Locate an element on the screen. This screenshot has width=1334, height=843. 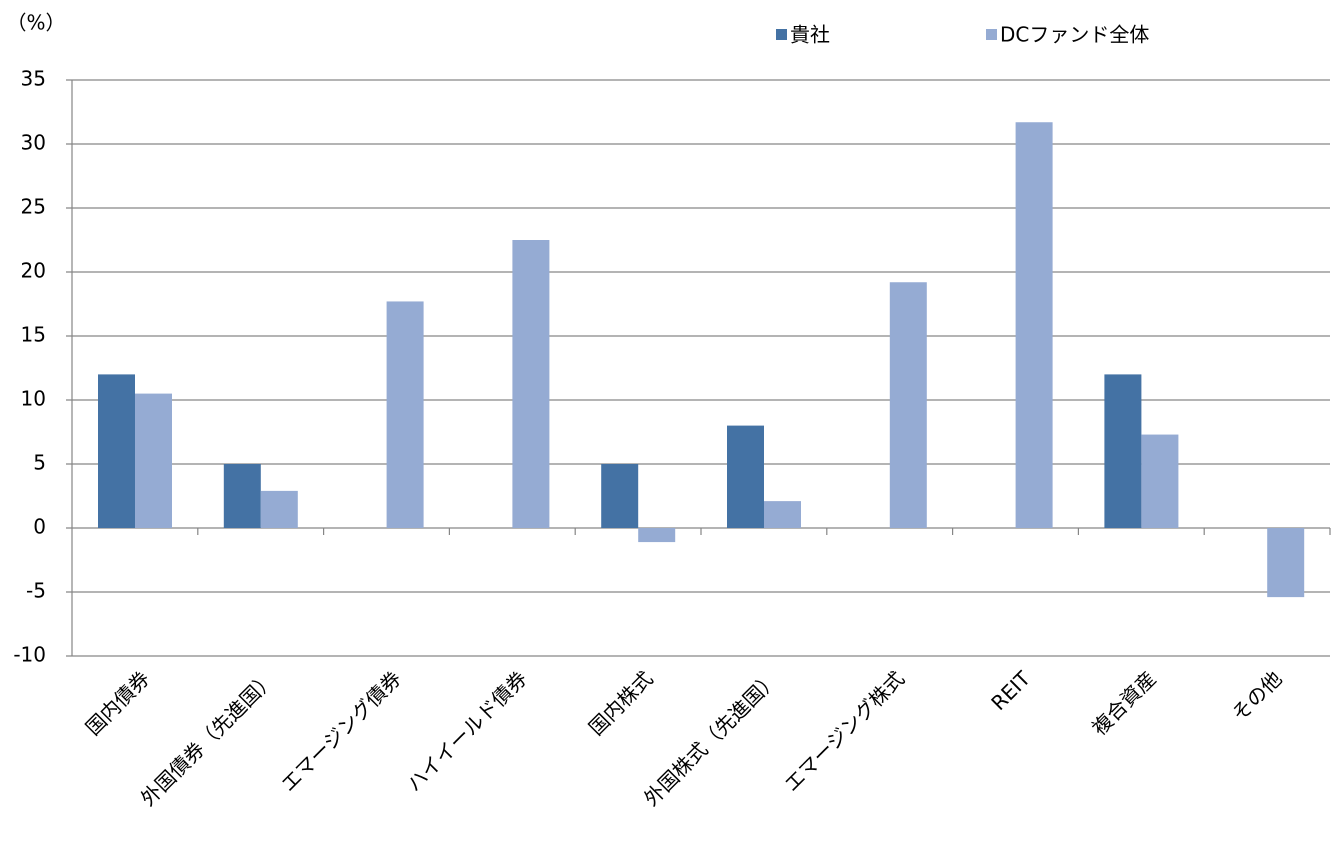
x-tick-label: 外国債券（先進国） is located at coordinates (208, 738).